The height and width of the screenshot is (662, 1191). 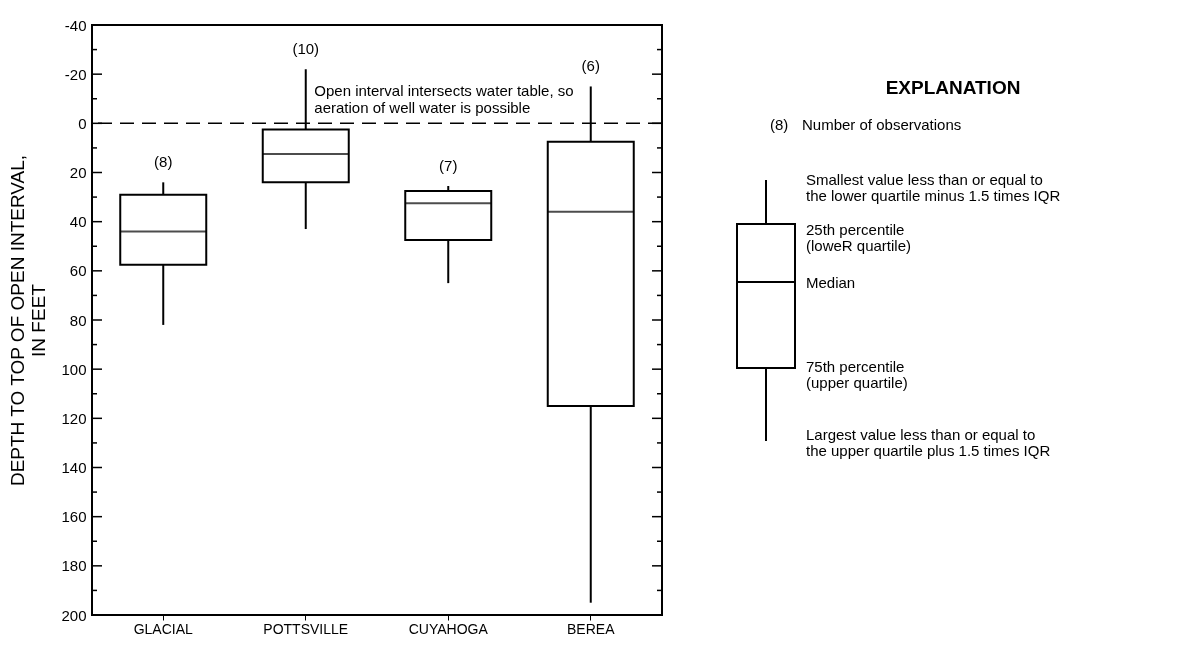 What do you see at coordinates (163, 628) in the screenshot?
I see `x-tick-label: GLACIAL` at bounding box center [163, 628].